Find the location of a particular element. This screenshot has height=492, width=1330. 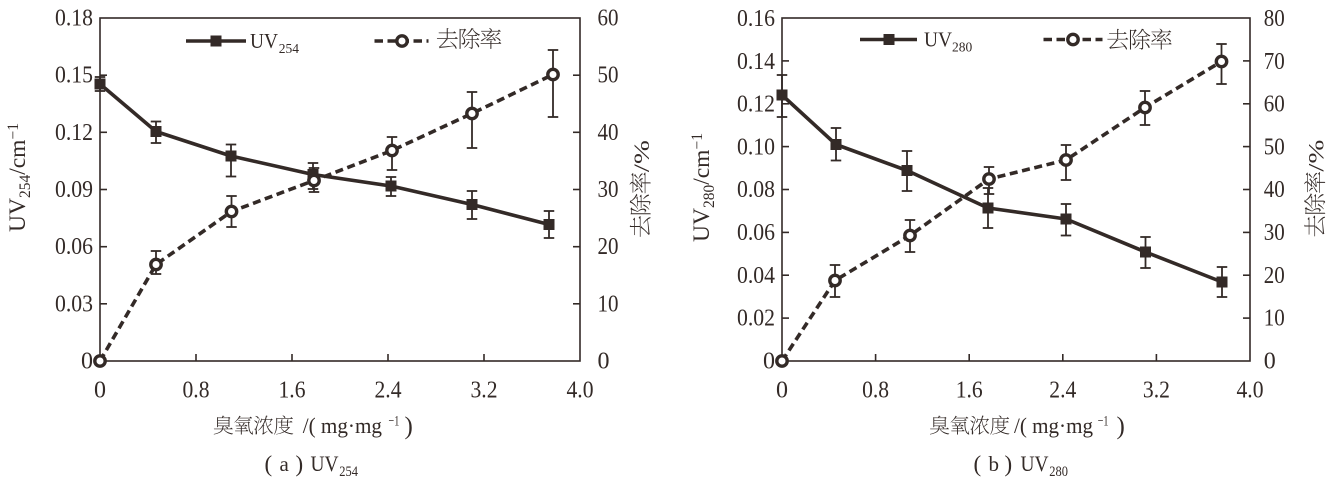

svg-text: 80 is located at coordinates (1274, 19).